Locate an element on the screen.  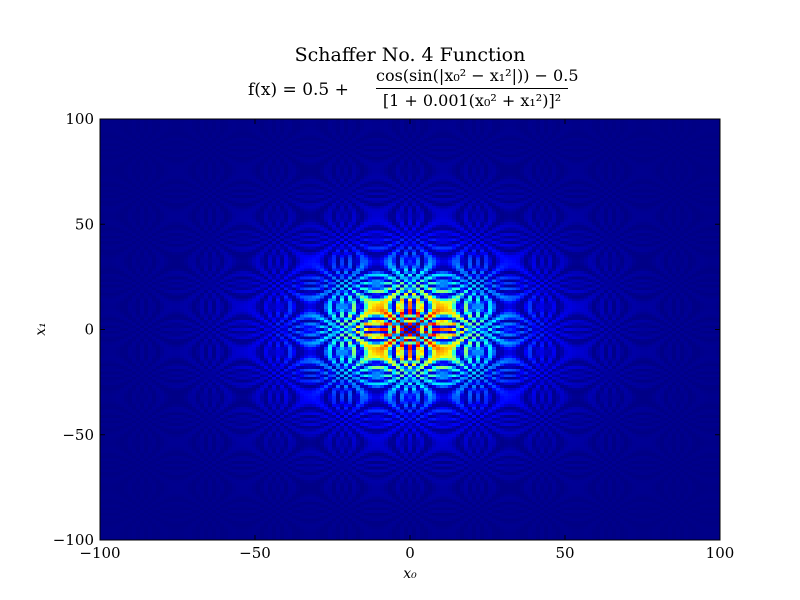
y-tick-label: 50 is located at coordinates (84, 224).